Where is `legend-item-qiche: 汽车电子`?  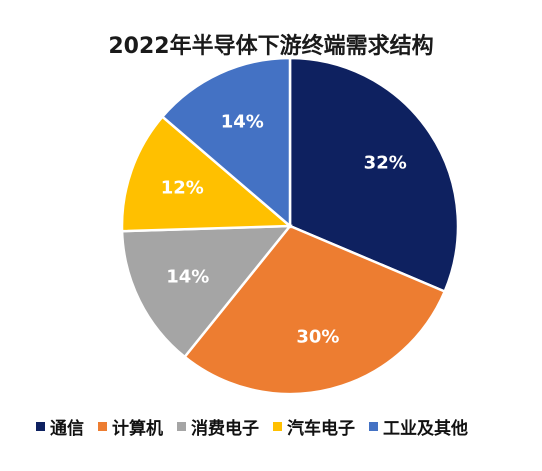
legend-item-qiche: 汽车电子 is located at coordinates (314, 426).